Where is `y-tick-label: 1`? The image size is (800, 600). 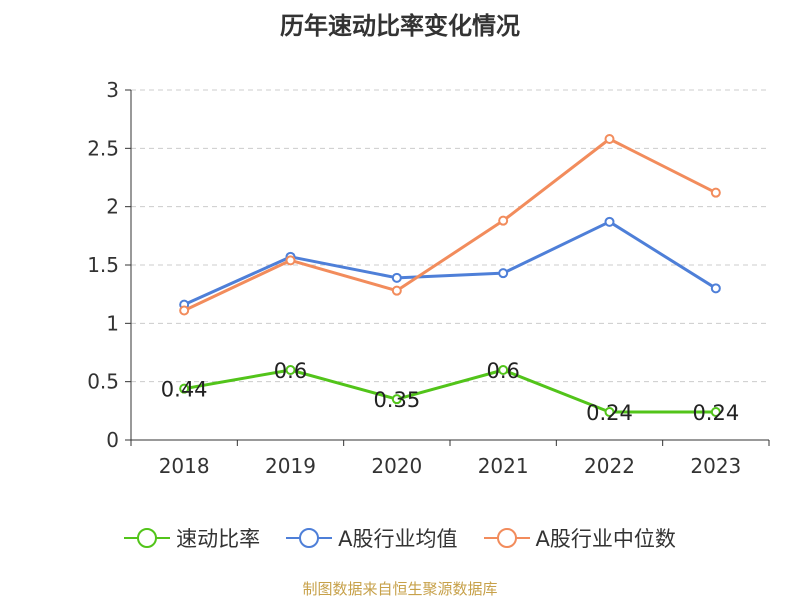
y-tick-label: 1 is located at coordinates (112, 323).